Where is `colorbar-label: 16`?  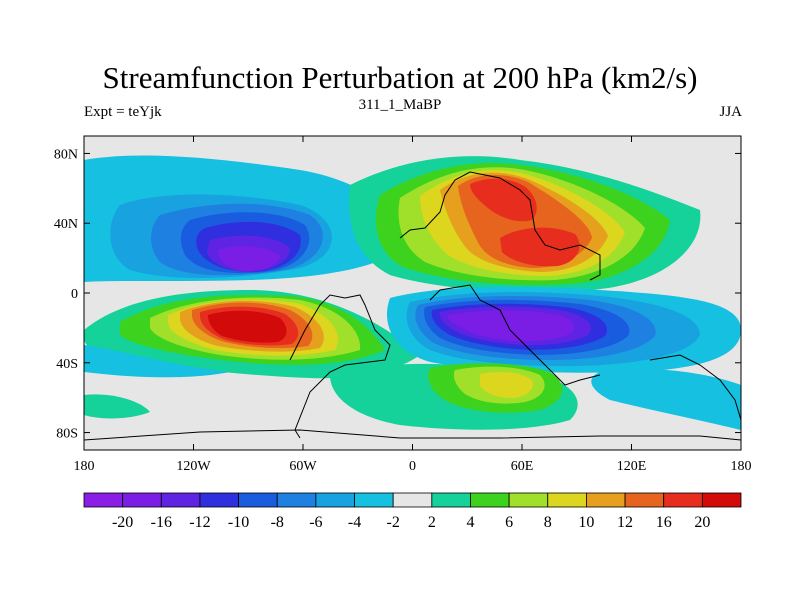
colorbar-label: 16 is located at coordinates (664, 522).